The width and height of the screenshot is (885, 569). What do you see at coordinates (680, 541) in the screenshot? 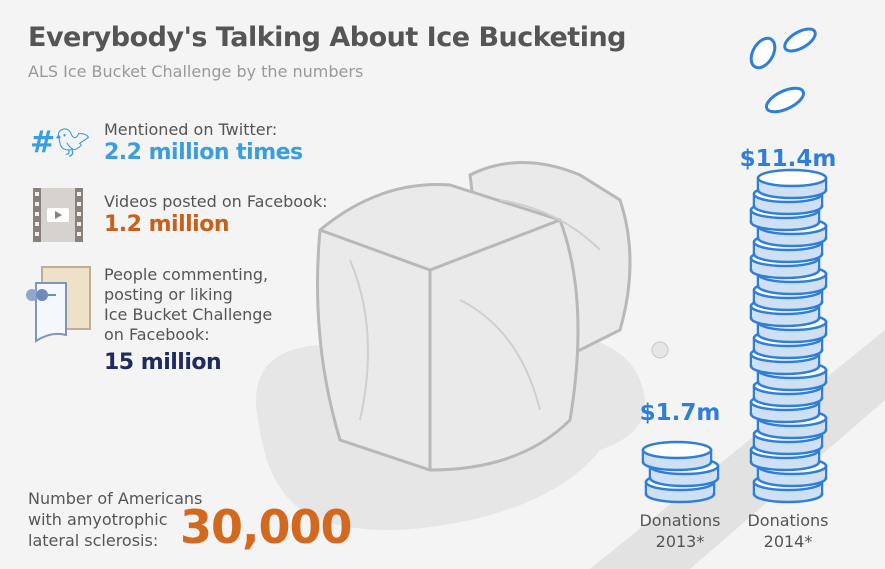
I see `category-label: 2013*` at bounding box center [680, 541].